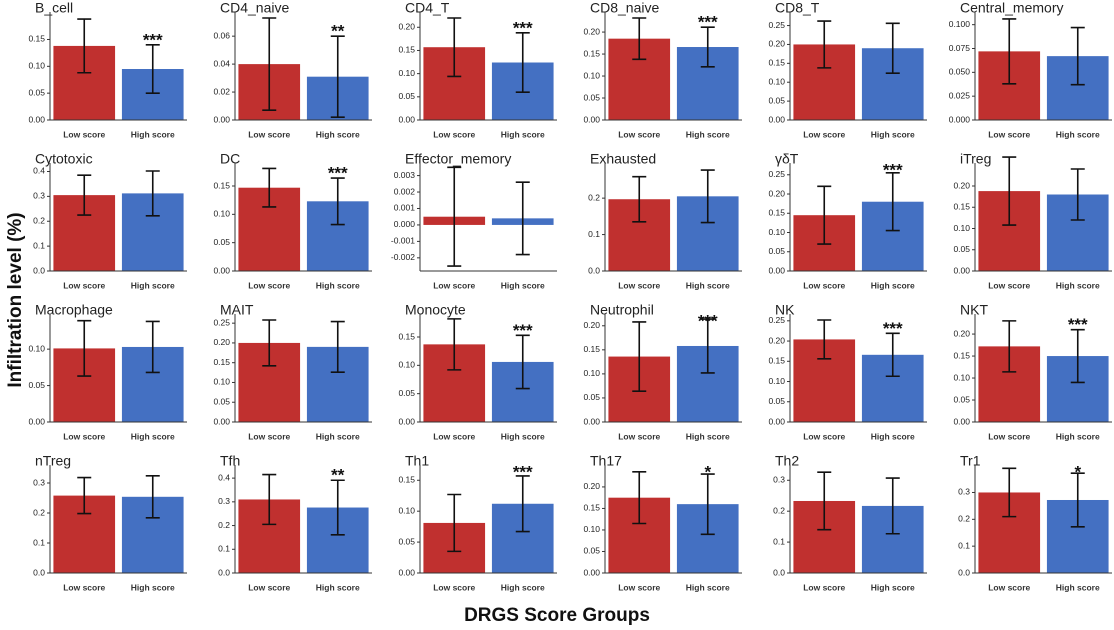  Describe the element at coordinates (960, 72) in the screenshot. I see `y-tick-label: 0.050` at that location.